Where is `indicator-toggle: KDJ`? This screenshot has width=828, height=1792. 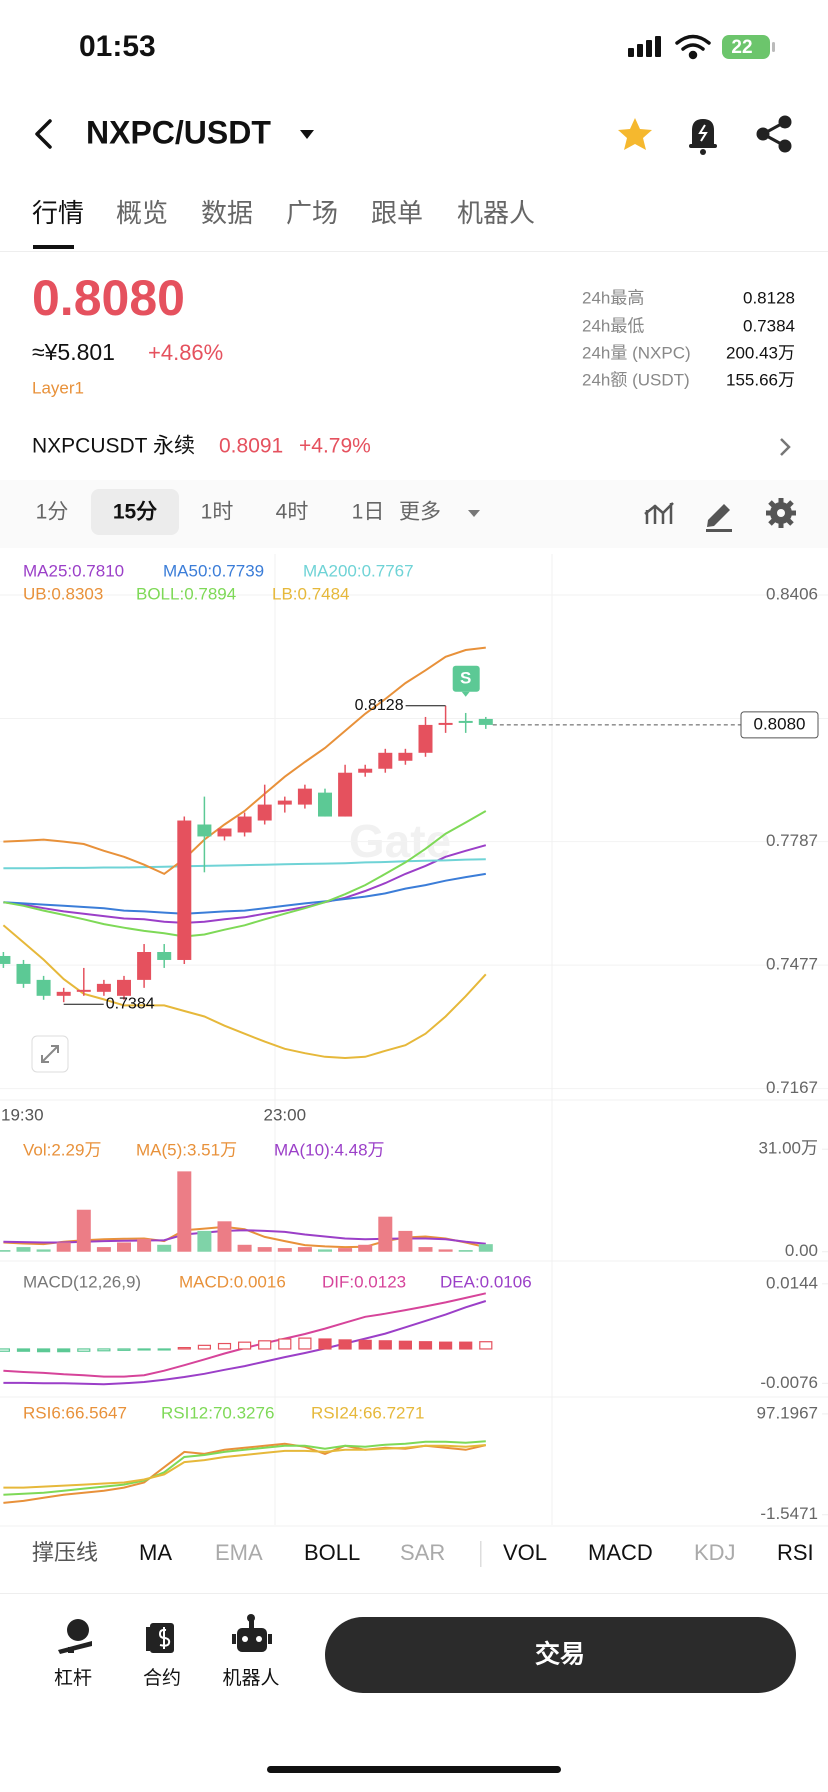 indicator-toggle: KDJ is located at coordinates (715, 1552).